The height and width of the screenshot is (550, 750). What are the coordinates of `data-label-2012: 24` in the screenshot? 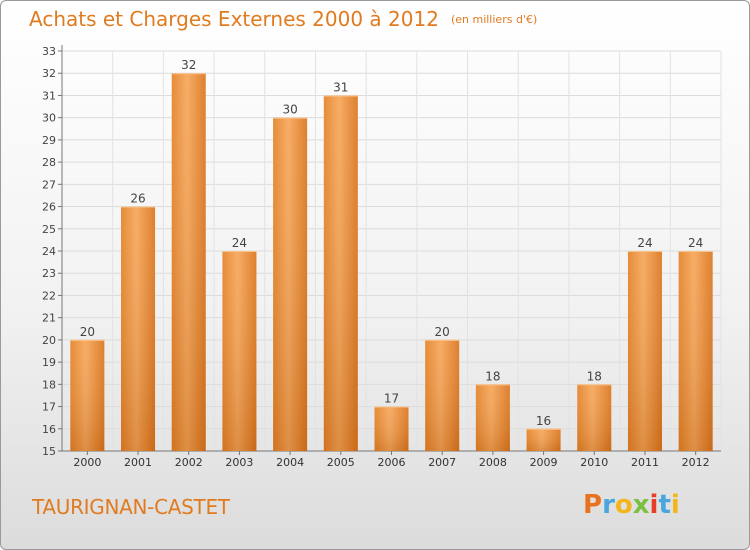 It's located at (695, 243).